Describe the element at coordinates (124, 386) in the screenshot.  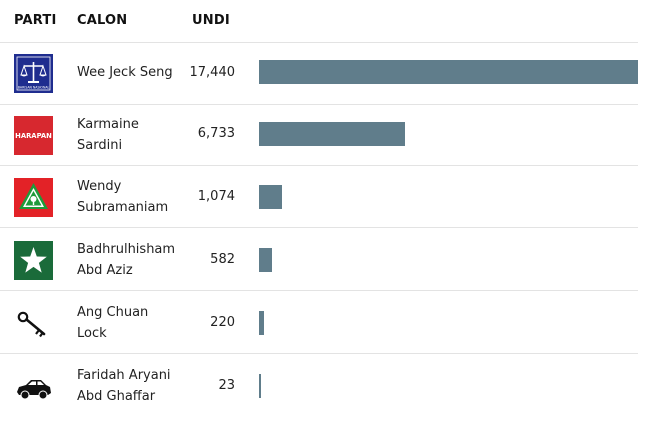
I see `candidate-name: Faridah Aryani Abd Ghaffar` at that location.